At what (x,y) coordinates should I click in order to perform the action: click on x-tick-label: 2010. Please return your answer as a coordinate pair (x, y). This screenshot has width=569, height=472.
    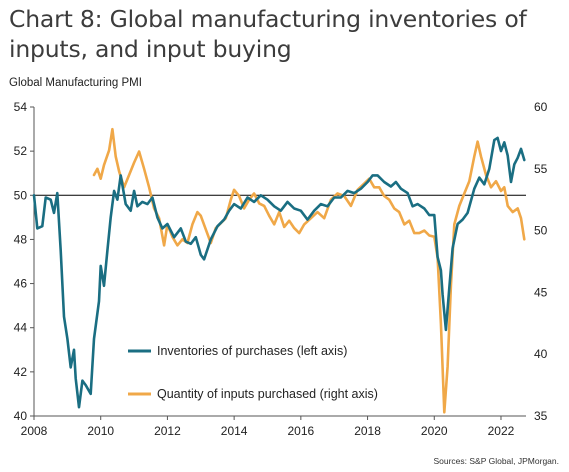
    Looking at the image, I should click on (100, 431).